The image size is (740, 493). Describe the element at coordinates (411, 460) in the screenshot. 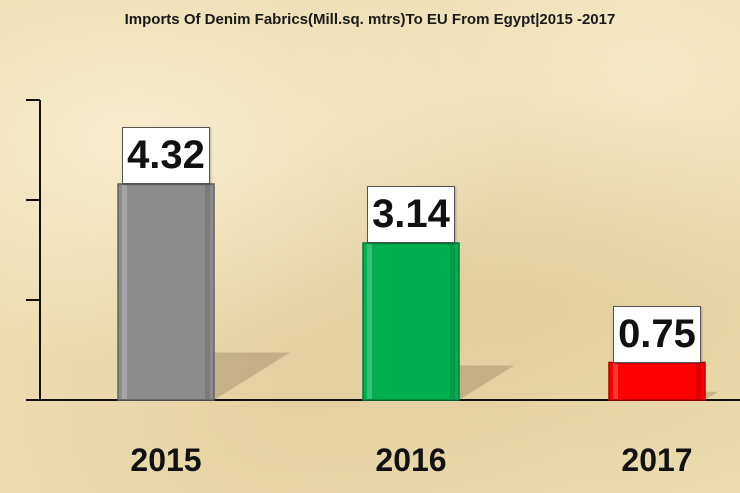

I see `x-tick-label-2016: 2016` at that location.